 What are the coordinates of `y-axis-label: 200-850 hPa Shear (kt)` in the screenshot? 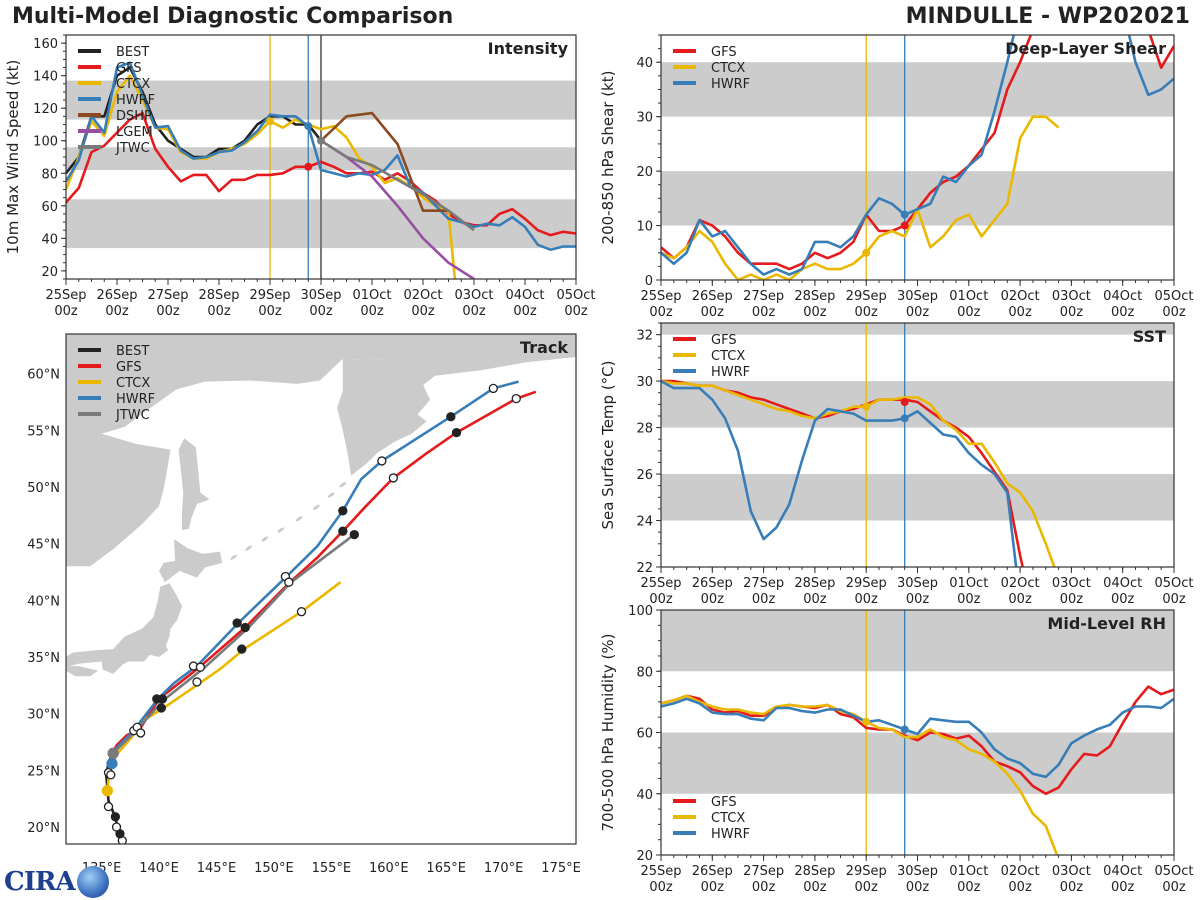 It's located at (608, 158).